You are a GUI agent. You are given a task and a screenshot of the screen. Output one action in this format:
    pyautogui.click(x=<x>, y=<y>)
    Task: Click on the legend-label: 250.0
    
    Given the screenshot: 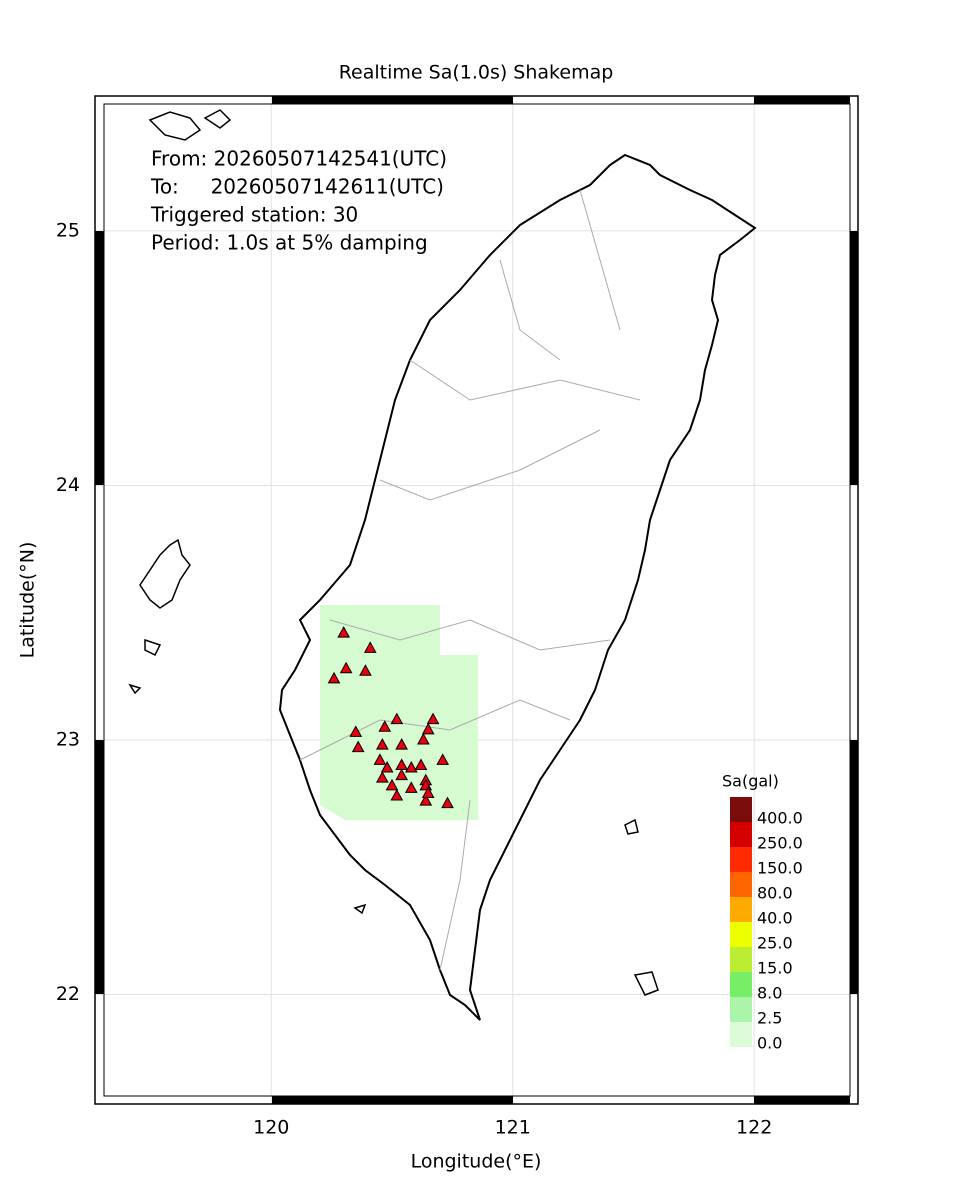 What is the action you would take?
    pyautogui.click(x=780, y=843)
    